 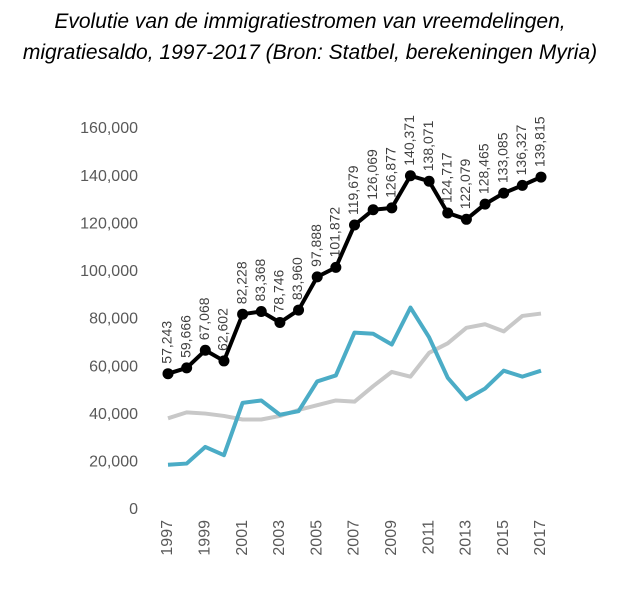 I want to click on data-label: 124,717, so click(x=446, y=177).